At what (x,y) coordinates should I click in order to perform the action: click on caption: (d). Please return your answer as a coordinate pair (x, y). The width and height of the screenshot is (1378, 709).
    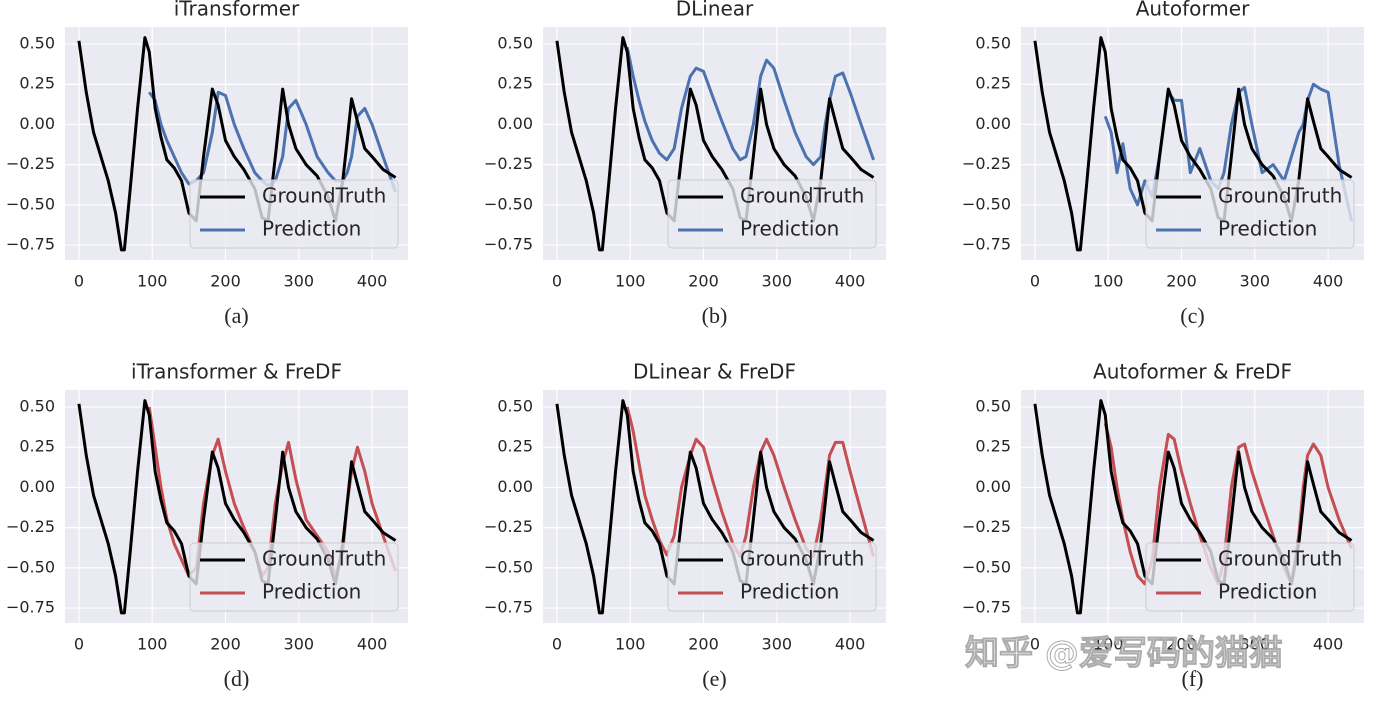
    Looking at the image, I should click on (237, 678).